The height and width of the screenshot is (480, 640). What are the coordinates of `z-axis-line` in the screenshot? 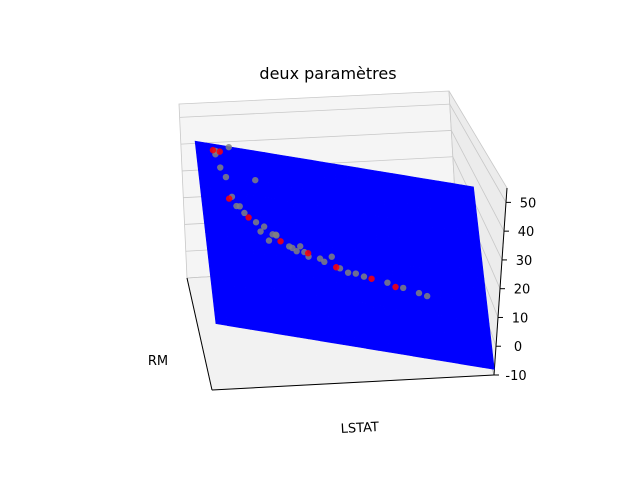 It's located at (500, 281).